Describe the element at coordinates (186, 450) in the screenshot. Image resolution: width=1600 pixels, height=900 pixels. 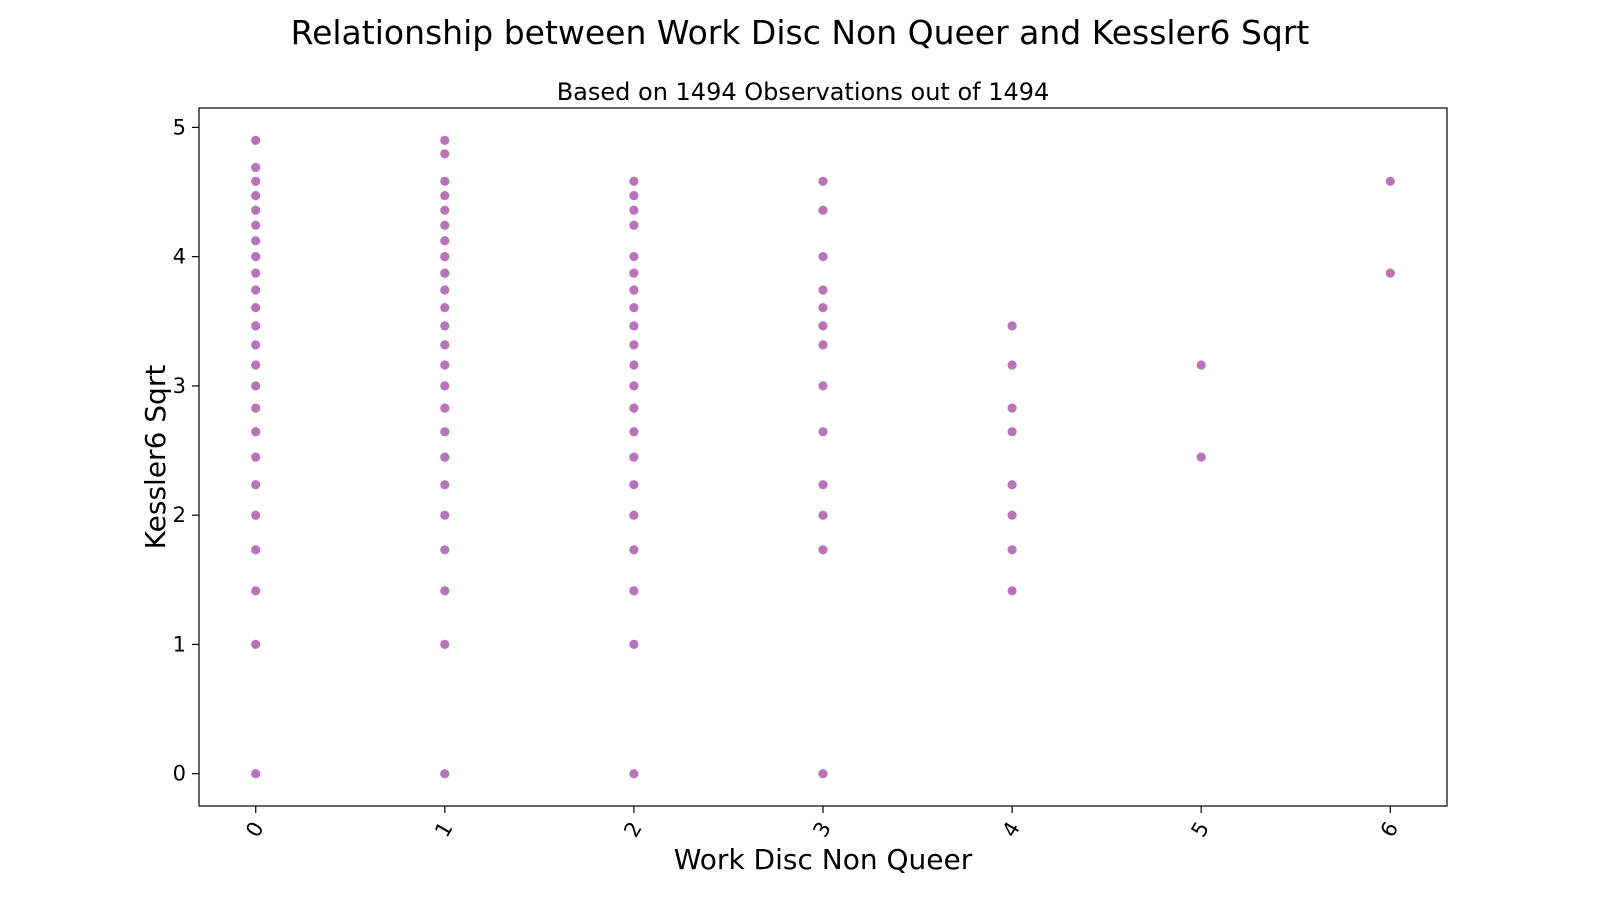
I see `y-axis-ticks: 0 1 2 3 4 5` at that location.